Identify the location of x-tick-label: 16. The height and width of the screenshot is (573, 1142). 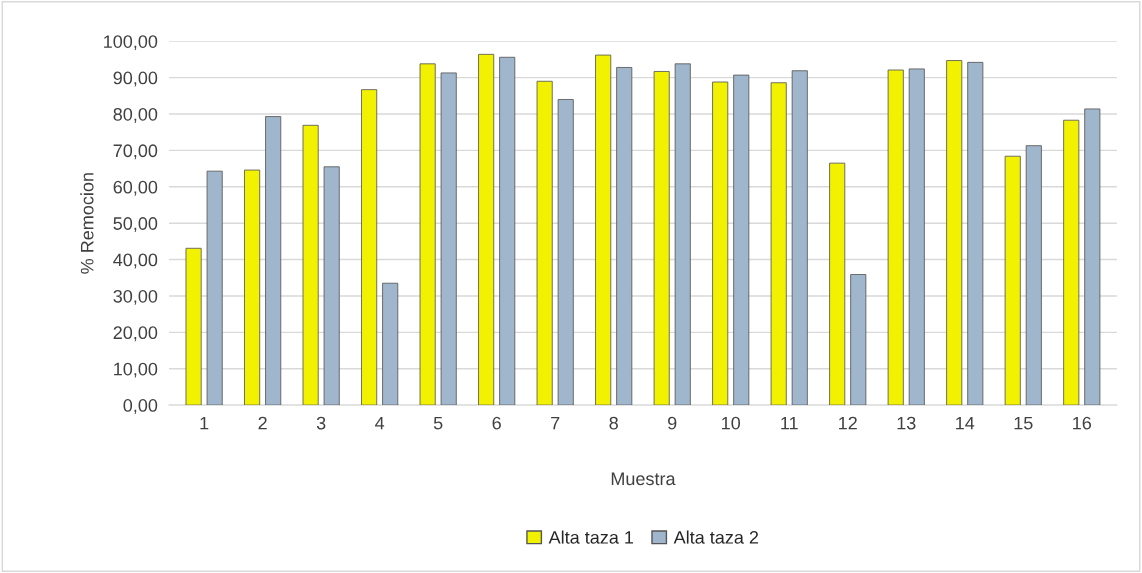
(1082, 423).